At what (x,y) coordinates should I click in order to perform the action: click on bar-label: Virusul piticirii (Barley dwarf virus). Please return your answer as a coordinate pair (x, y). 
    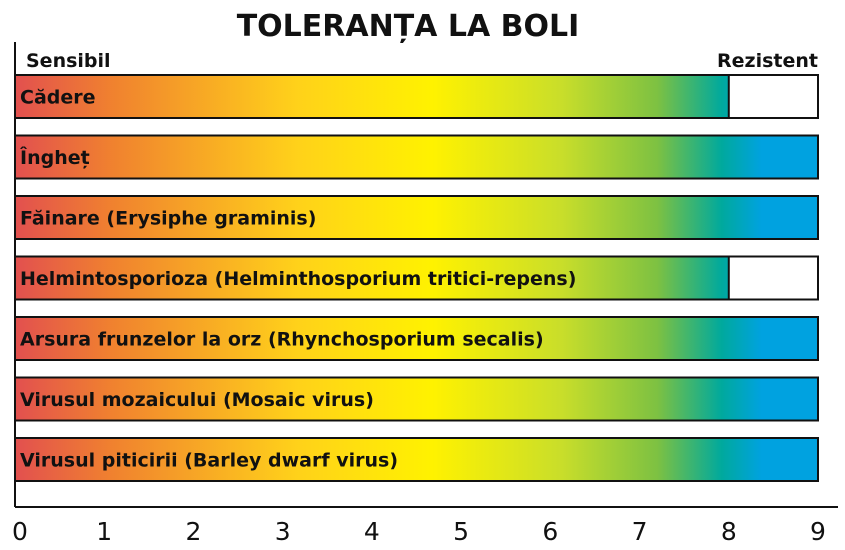
    Looking at the image, I should click on (209, 461).